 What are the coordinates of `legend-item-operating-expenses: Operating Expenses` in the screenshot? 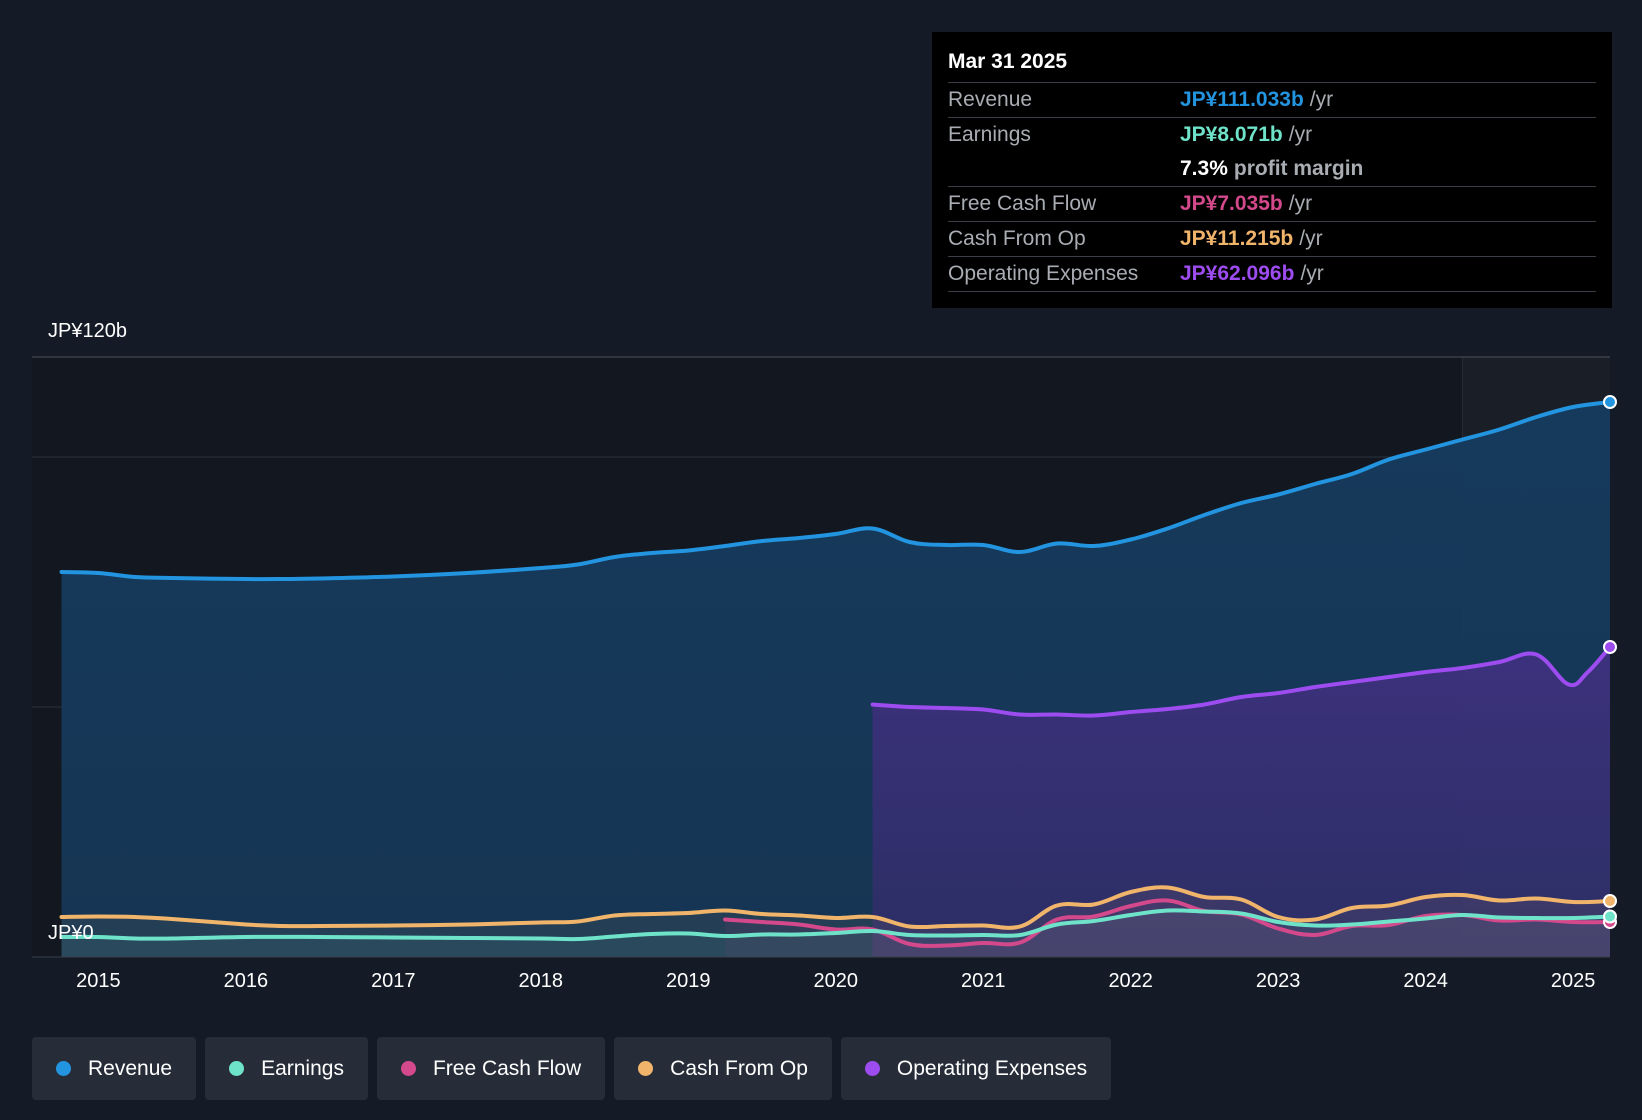 It's located at (976, 1068).